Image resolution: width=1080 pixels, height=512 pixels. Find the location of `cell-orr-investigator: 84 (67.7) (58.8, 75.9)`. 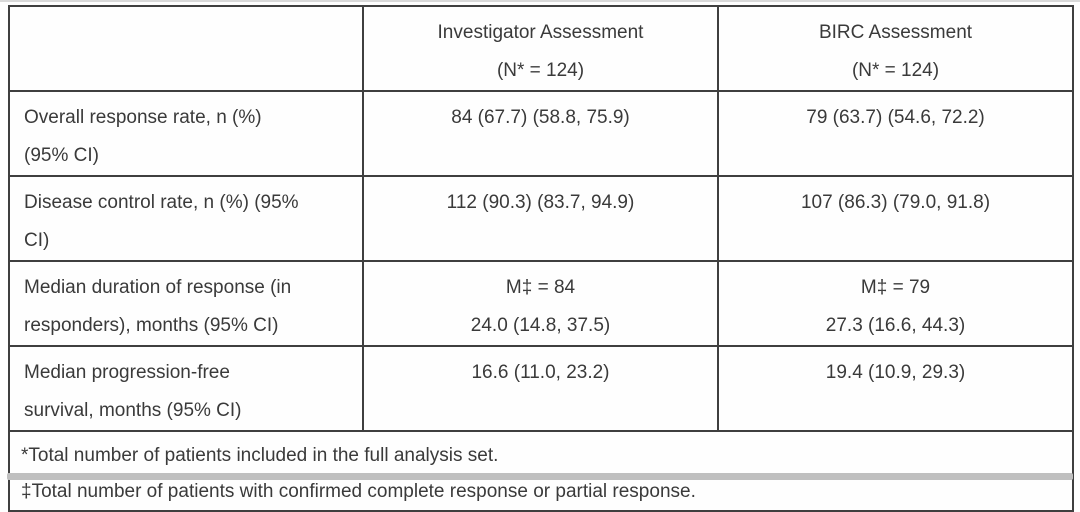

cell-orr-investigator: 84 (67.7) (58.8, 75.9) is located at coordinates (540, 133).